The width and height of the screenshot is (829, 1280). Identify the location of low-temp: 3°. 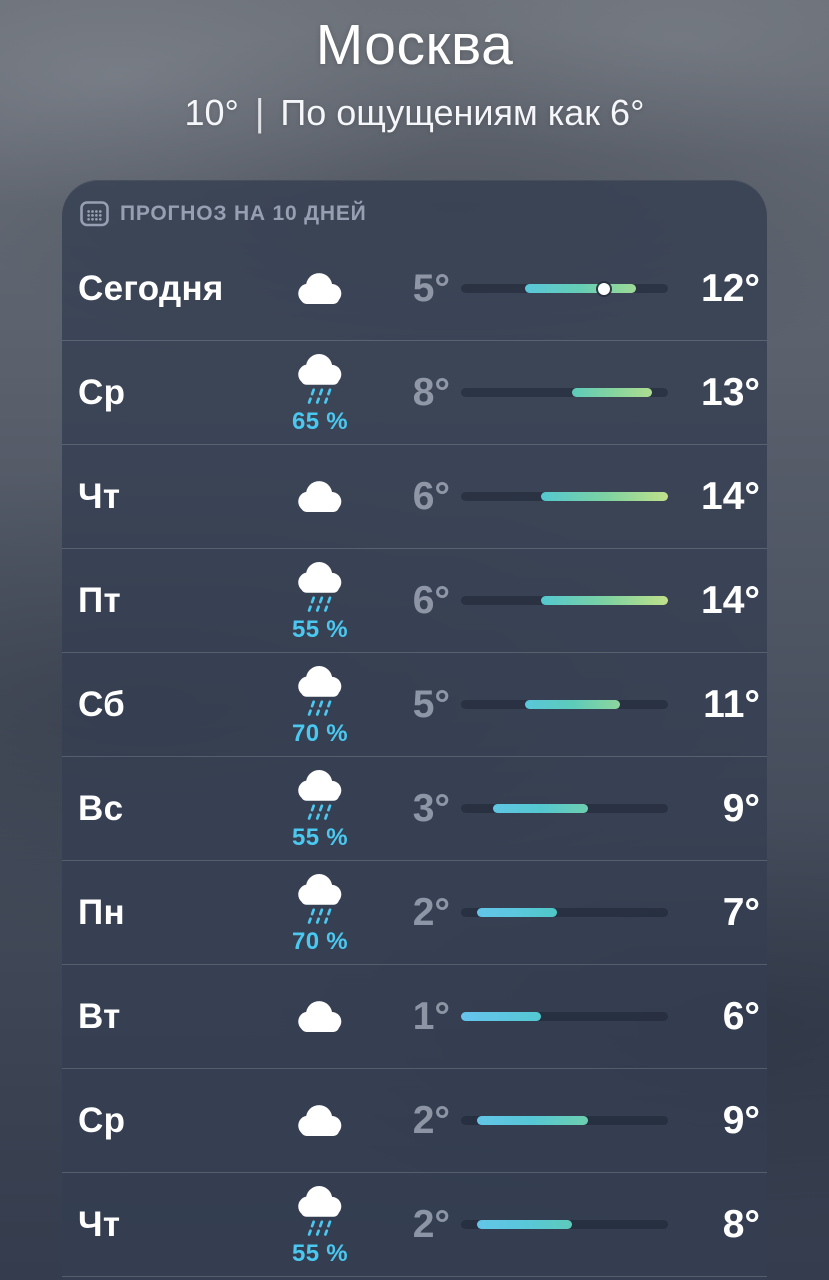
(431, 808).